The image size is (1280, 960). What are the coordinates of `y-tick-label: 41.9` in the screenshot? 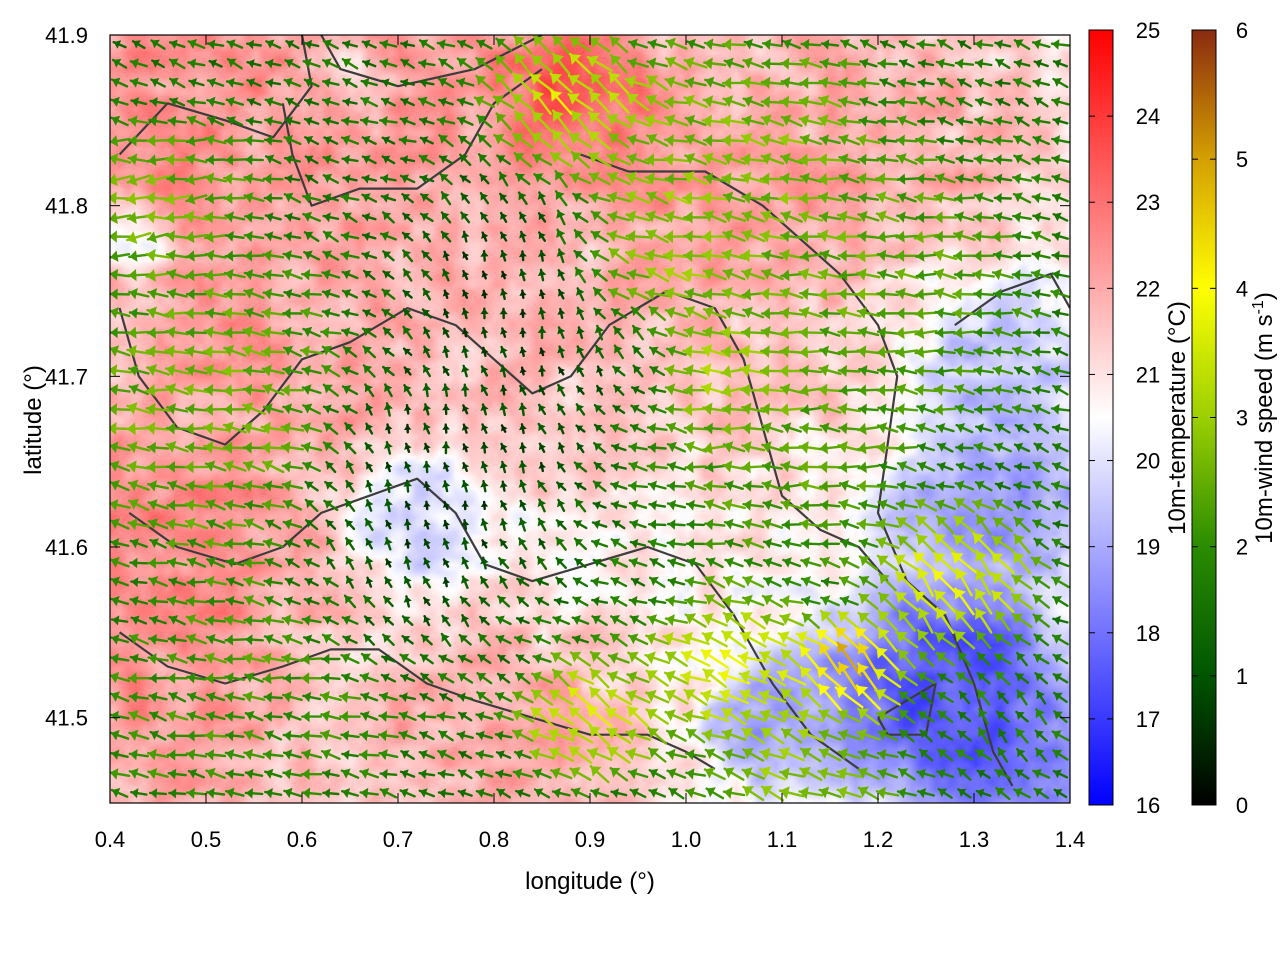 It's located at (66, 35).